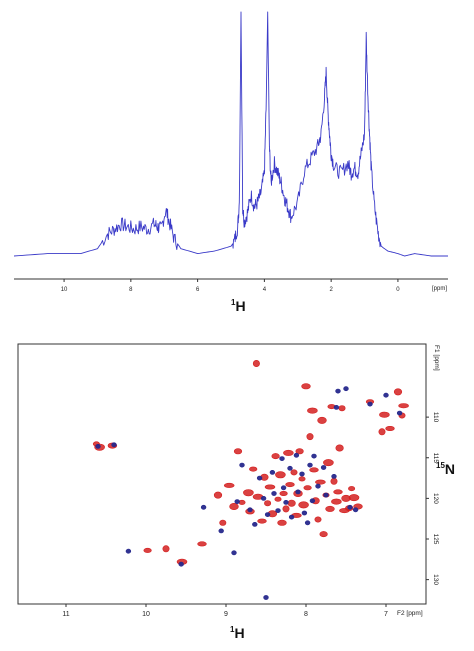 This screenshot has height=651, width=474. What do you see at coordinates (435, 417) in the screenshot?
I see `hsqc-y-tick-label: 110` at bounding box center [435, 417].